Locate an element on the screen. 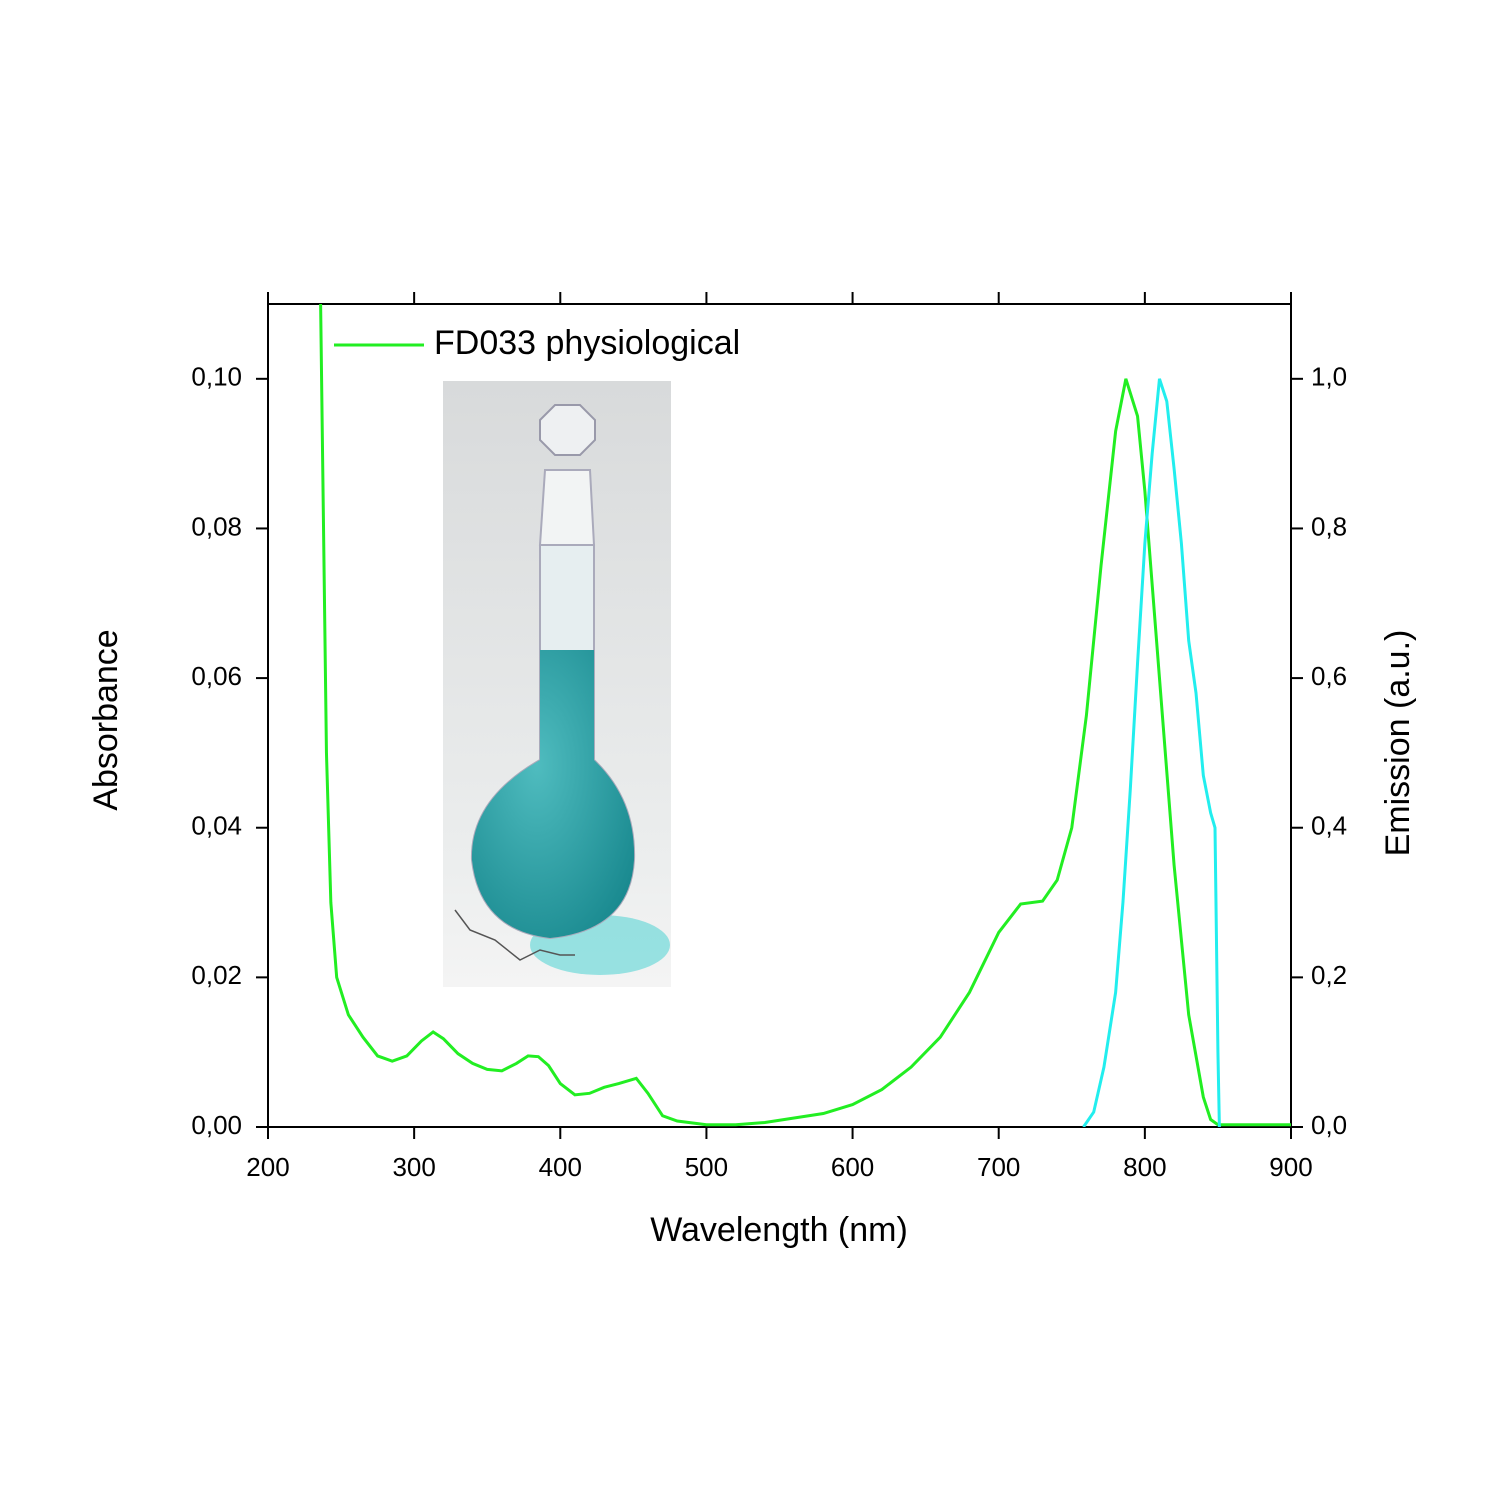 The image size is (1500, 1500). x-tick-label: 300 is located at coordinates (413, 1167).